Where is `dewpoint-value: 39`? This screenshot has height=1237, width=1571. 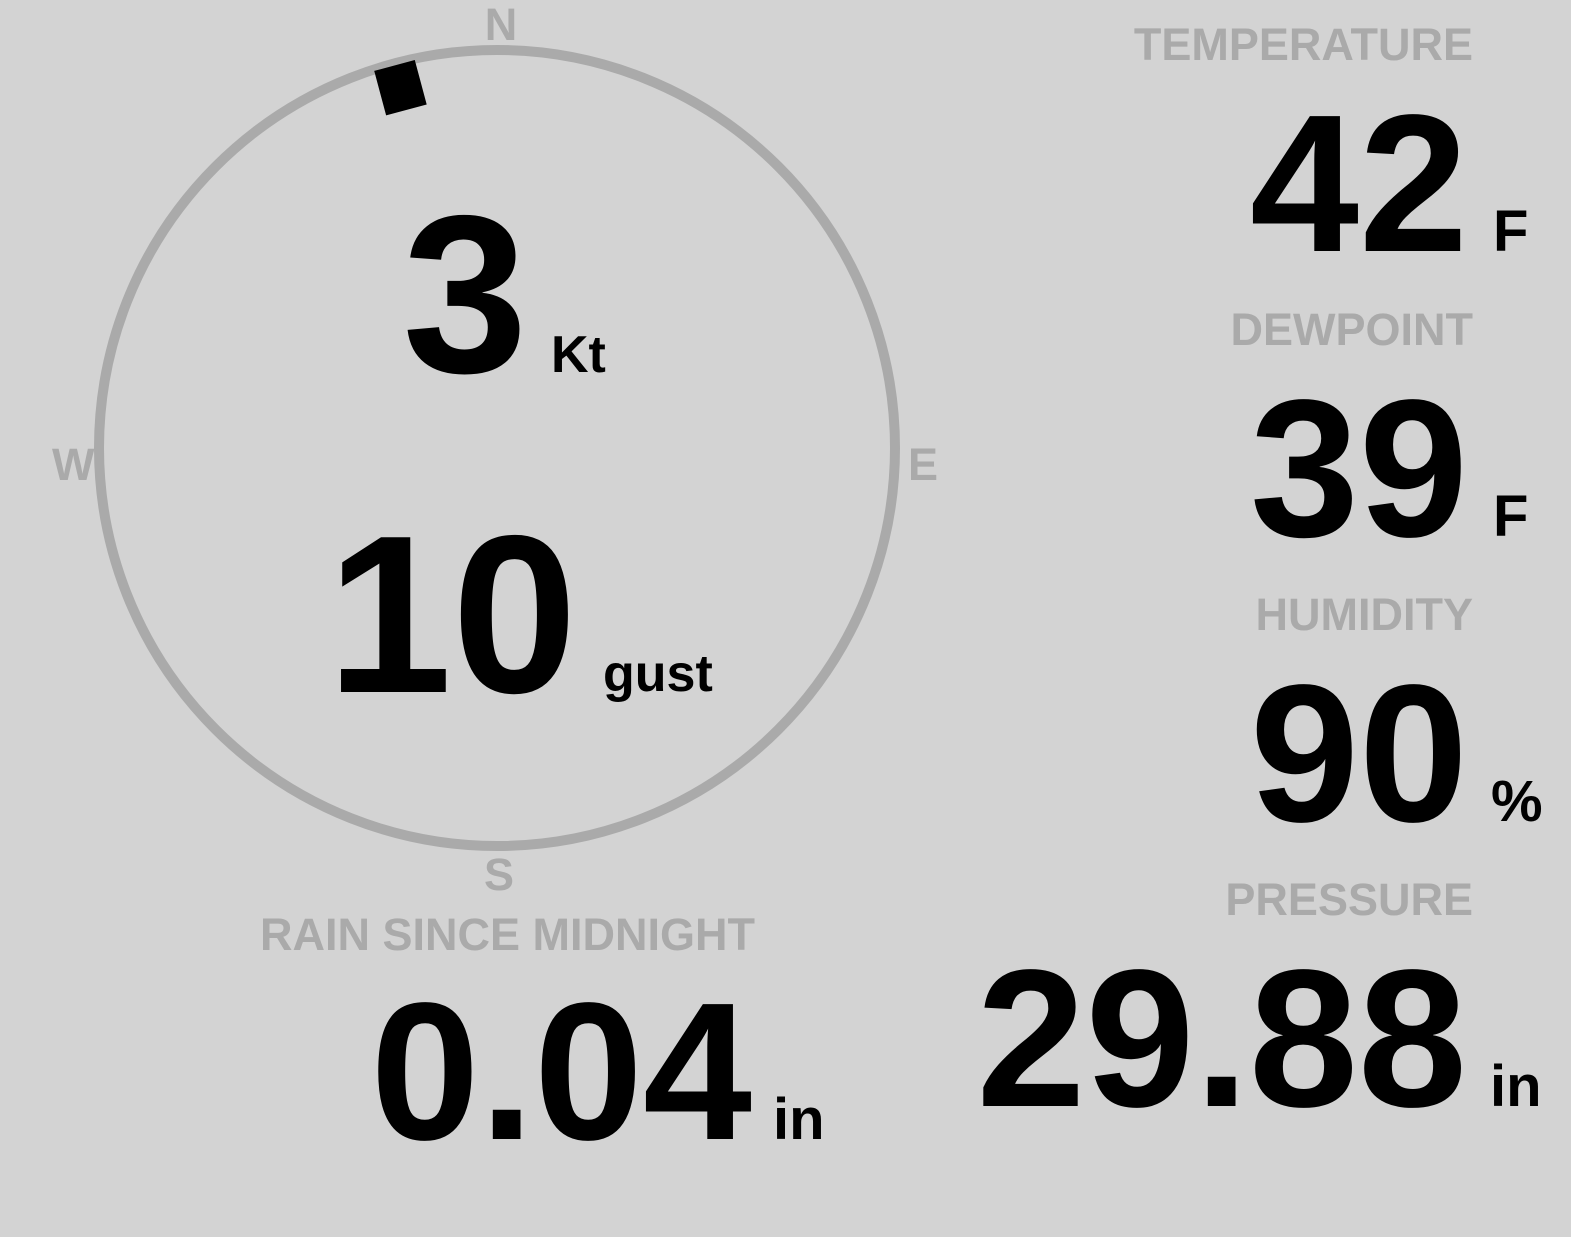 dewpoint-value: 39 is located at coordinates (1358, 468).